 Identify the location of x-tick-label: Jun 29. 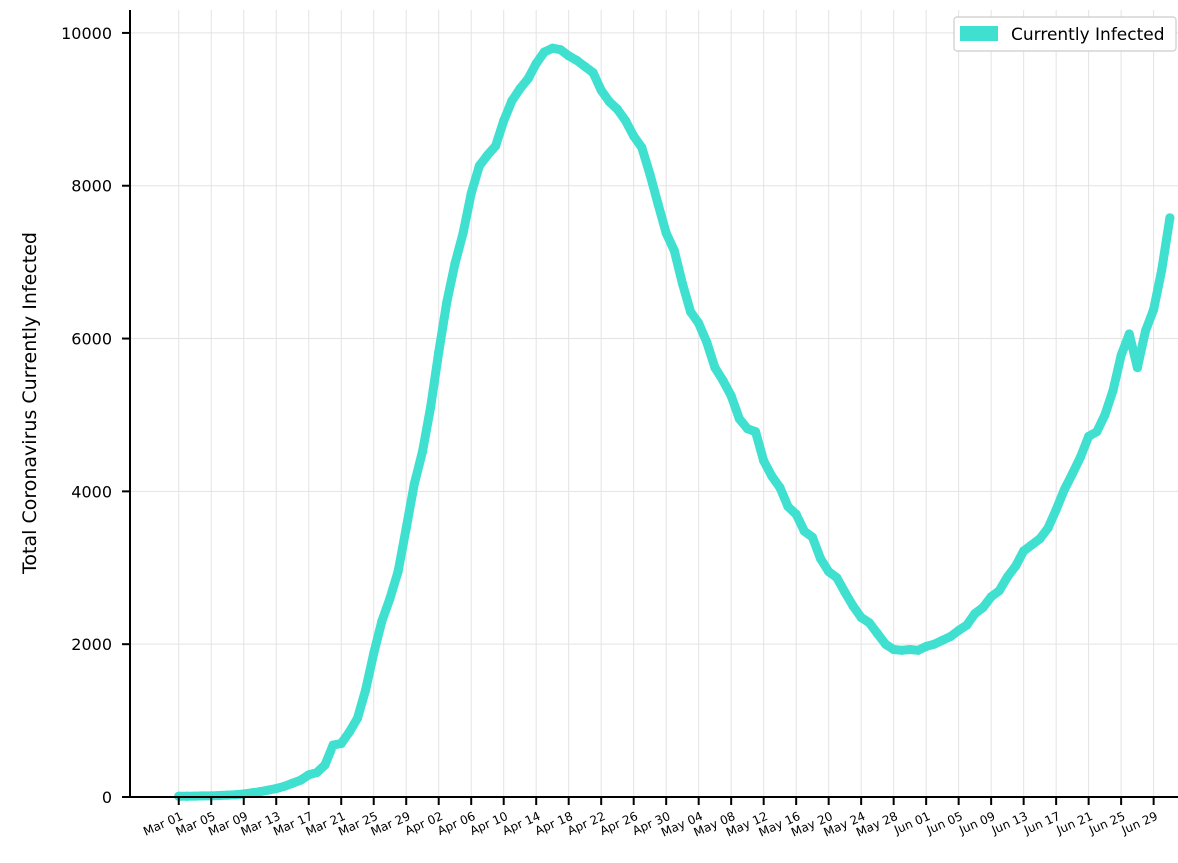
(1139, 823).